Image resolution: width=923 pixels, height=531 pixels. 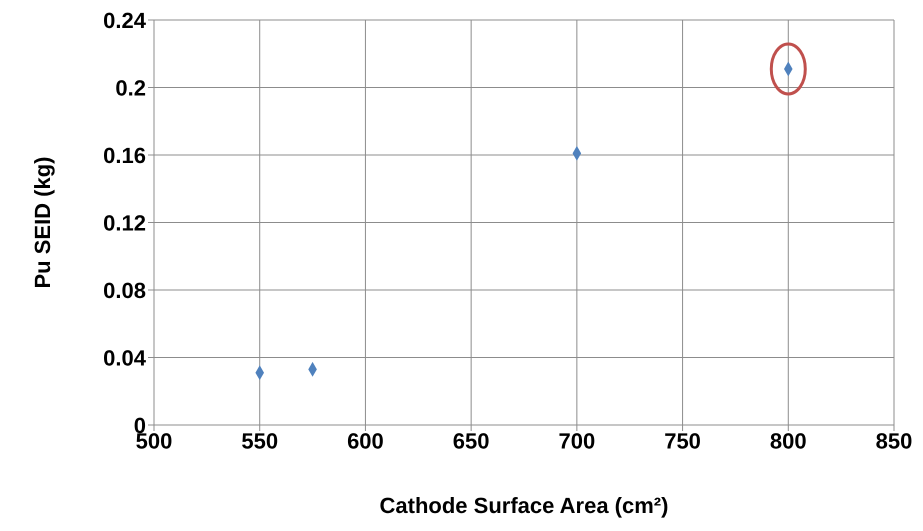 What do you see at coordinates (124, 155) in the screenshot?
I see `y-tick-label: 0.16` at bounding box center [124, 155].